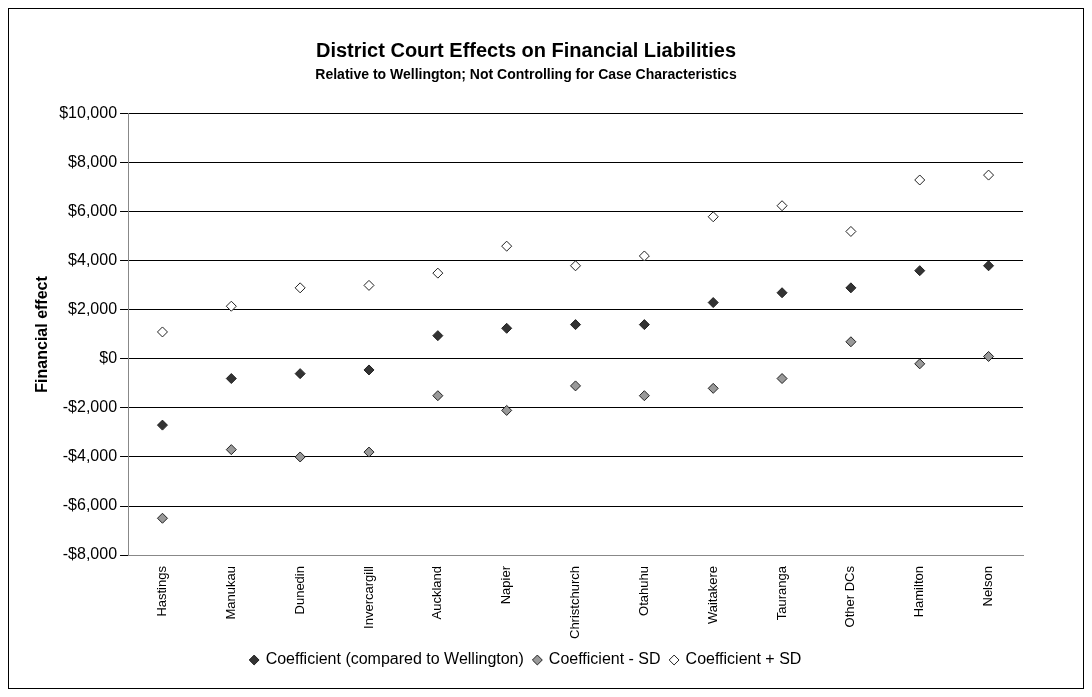 The width and height of the screenshot is (1092, 697). Describe the element at coordinates (575, 602) in the screenshot. I see `x-tick-label: Christchurch` at that location.